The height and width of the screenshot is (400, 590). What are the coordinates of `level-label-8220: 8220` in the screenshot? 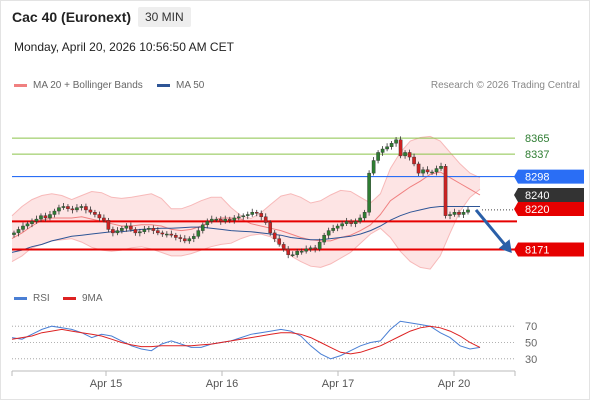 It's located at (537, 210).